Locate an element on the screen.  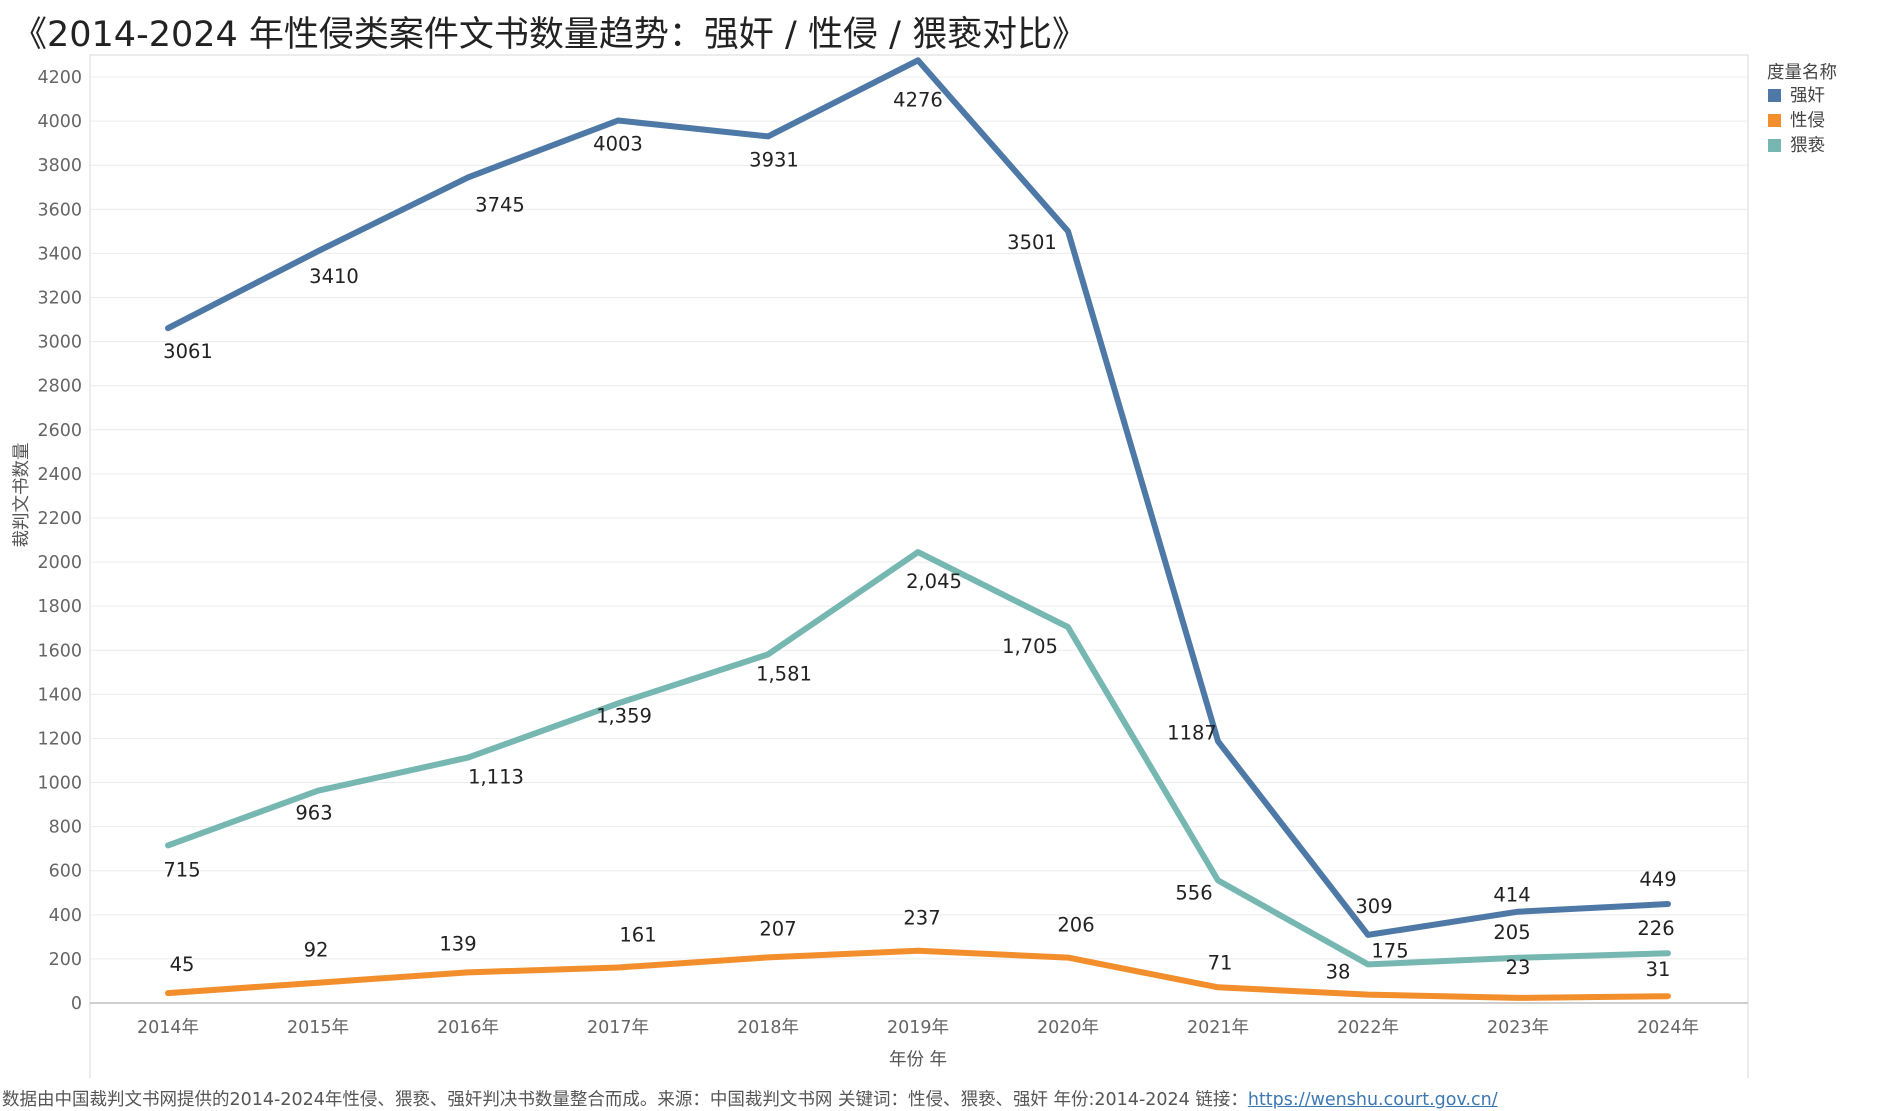
y-tick-label: 400 is located at coordinates (65, 916).